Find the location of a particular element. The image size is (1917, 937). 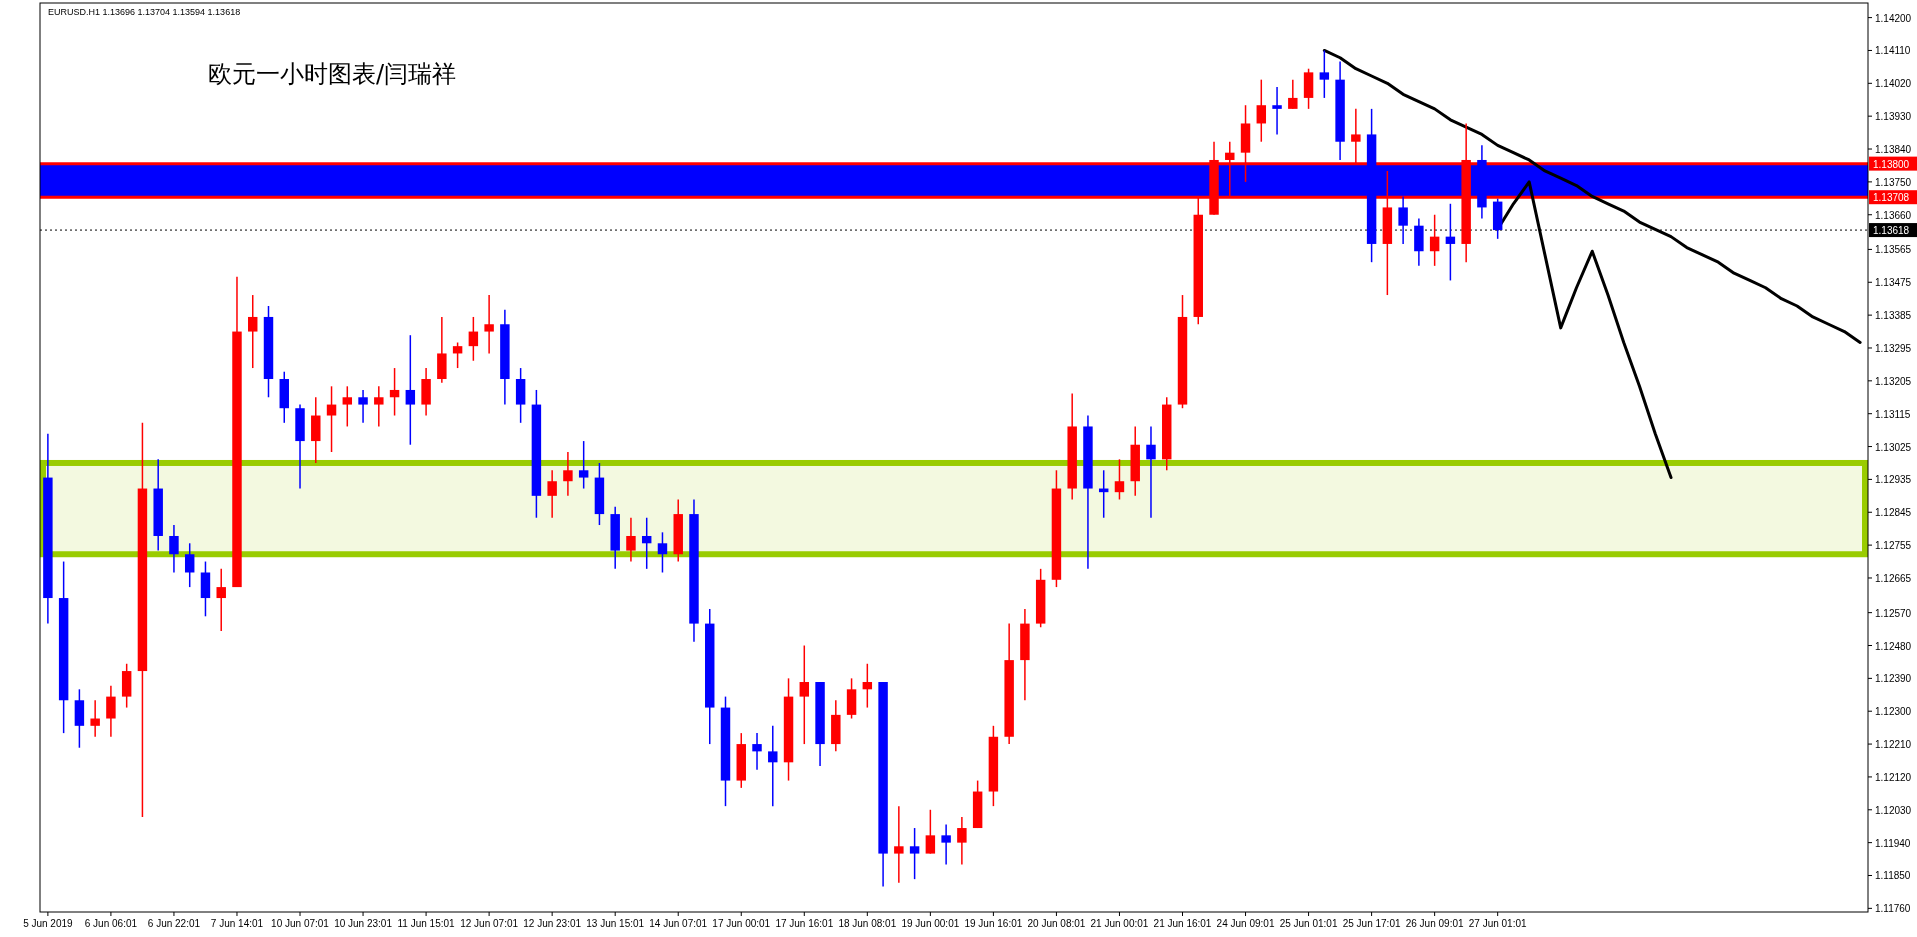

xtick: 6 Jun 06:01 is located at coordinates (111, 923).